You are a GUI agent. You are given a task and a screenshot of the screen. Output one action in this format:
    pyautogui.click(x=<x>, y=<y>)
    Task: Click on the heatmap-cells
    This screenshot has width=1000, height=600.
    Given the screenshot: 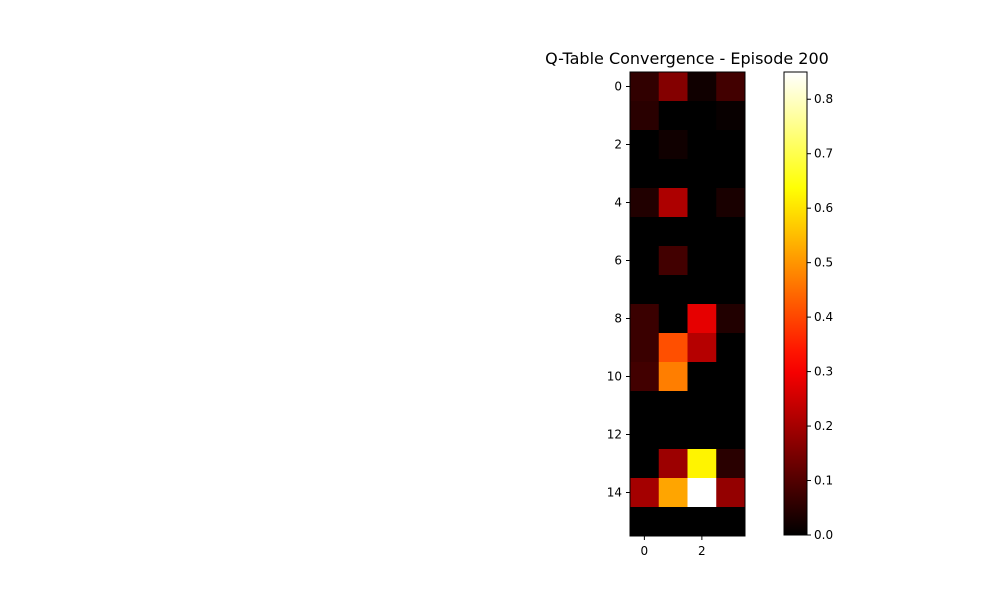 What is the action you would take?
    pyautogui.click(x=688, y=304)
    